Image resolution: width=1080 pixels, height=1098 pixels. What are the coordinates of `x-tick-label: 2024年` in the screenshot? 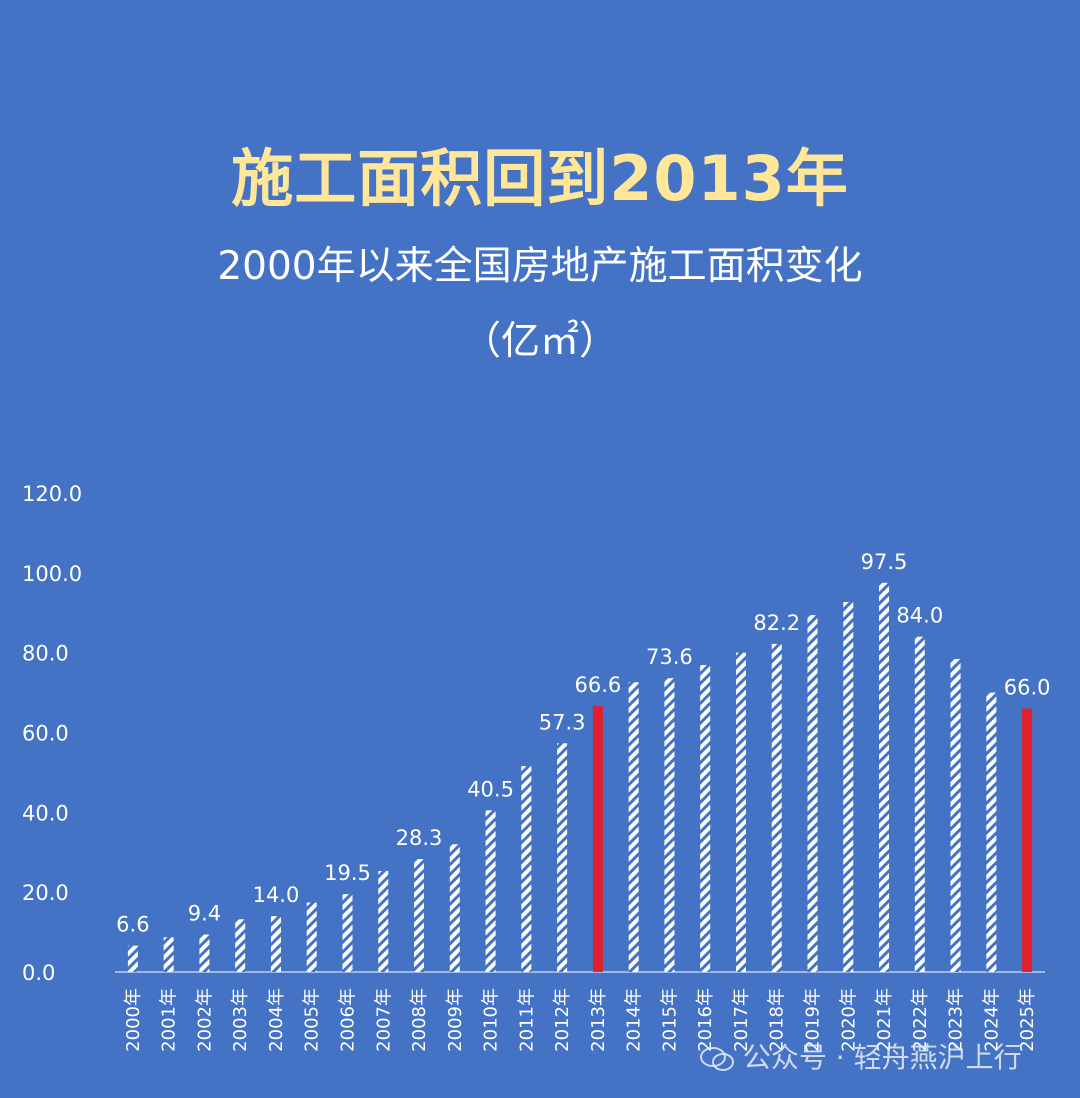 It's located at (991, 1020).